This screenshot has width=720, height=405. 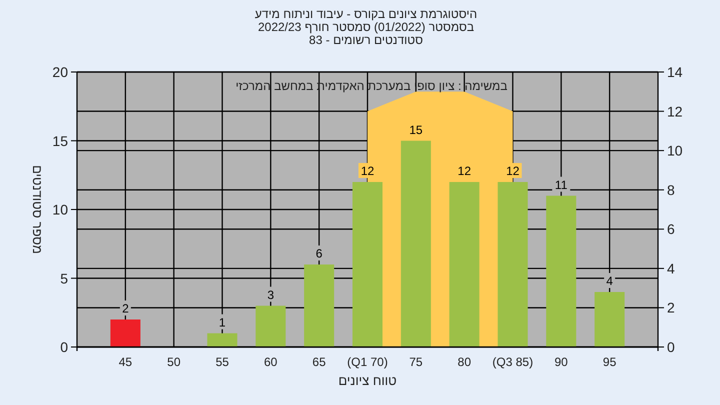 I want to click on y-tick-label: 20, so click(x=60, y=72).